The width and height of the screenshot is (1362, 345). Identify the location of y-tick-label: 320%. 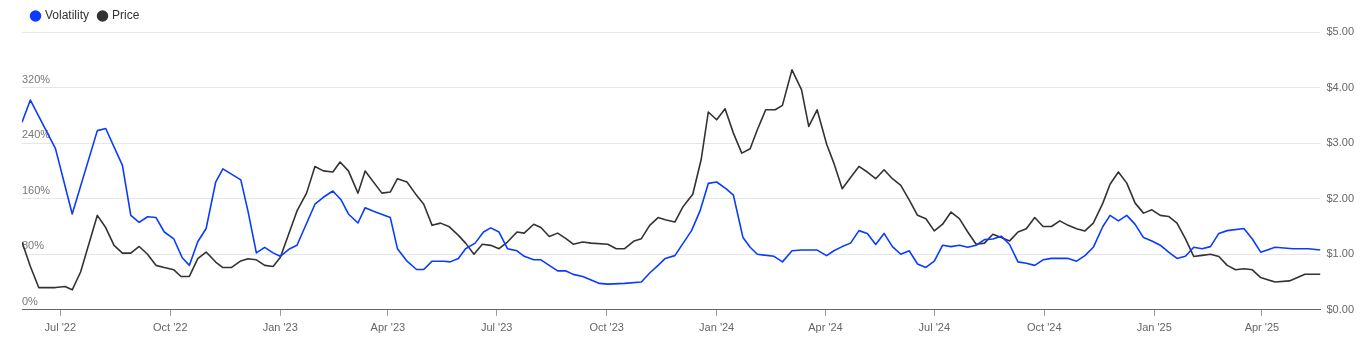
(36, 78).